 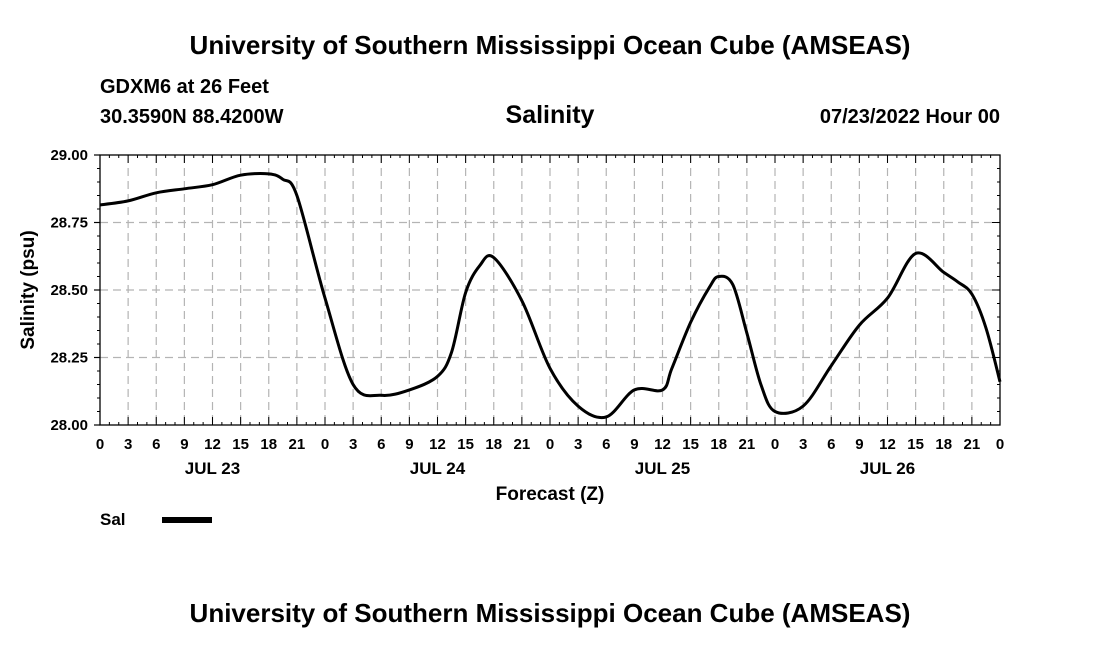 What do you see at coordinates (212, 468) in the screenshot?
I see `date-label: JUL 23` at bounding box center [212, 468].